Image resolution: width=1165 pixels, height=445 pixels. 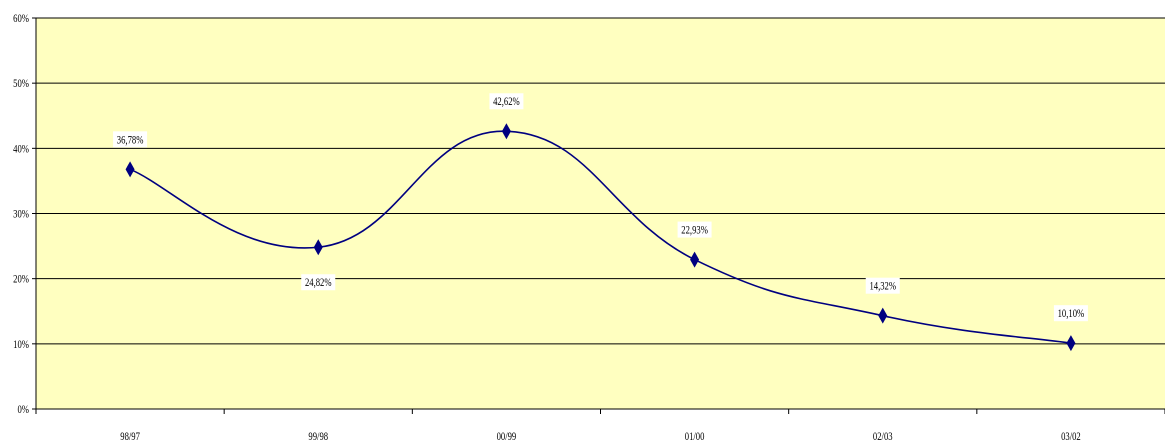 I want to click on x-tick-label: 01/00, so click(x=695, y=437).